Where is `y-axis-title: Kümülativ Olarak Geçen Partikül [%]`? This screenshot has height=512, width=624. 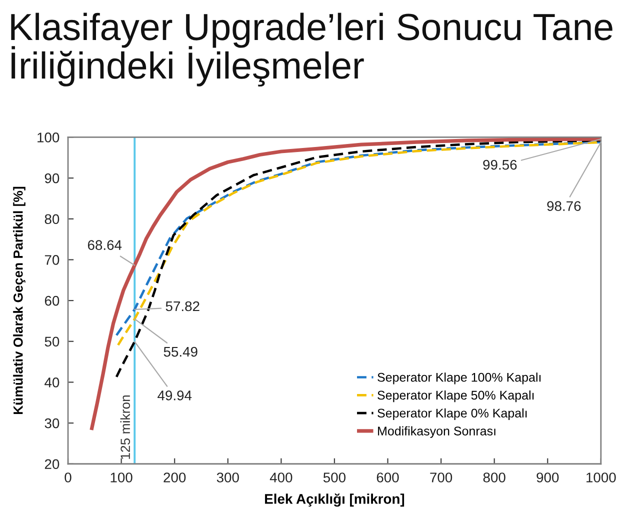
y-axis-title: Kümülativ Olarak Geçen Partikül [%] is located at coordinates (19, 300).